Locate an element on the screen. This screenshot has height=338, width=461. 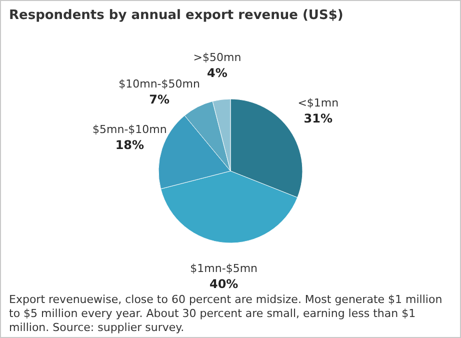
slice-label: <$1mn is located at coordinates (318, 103).